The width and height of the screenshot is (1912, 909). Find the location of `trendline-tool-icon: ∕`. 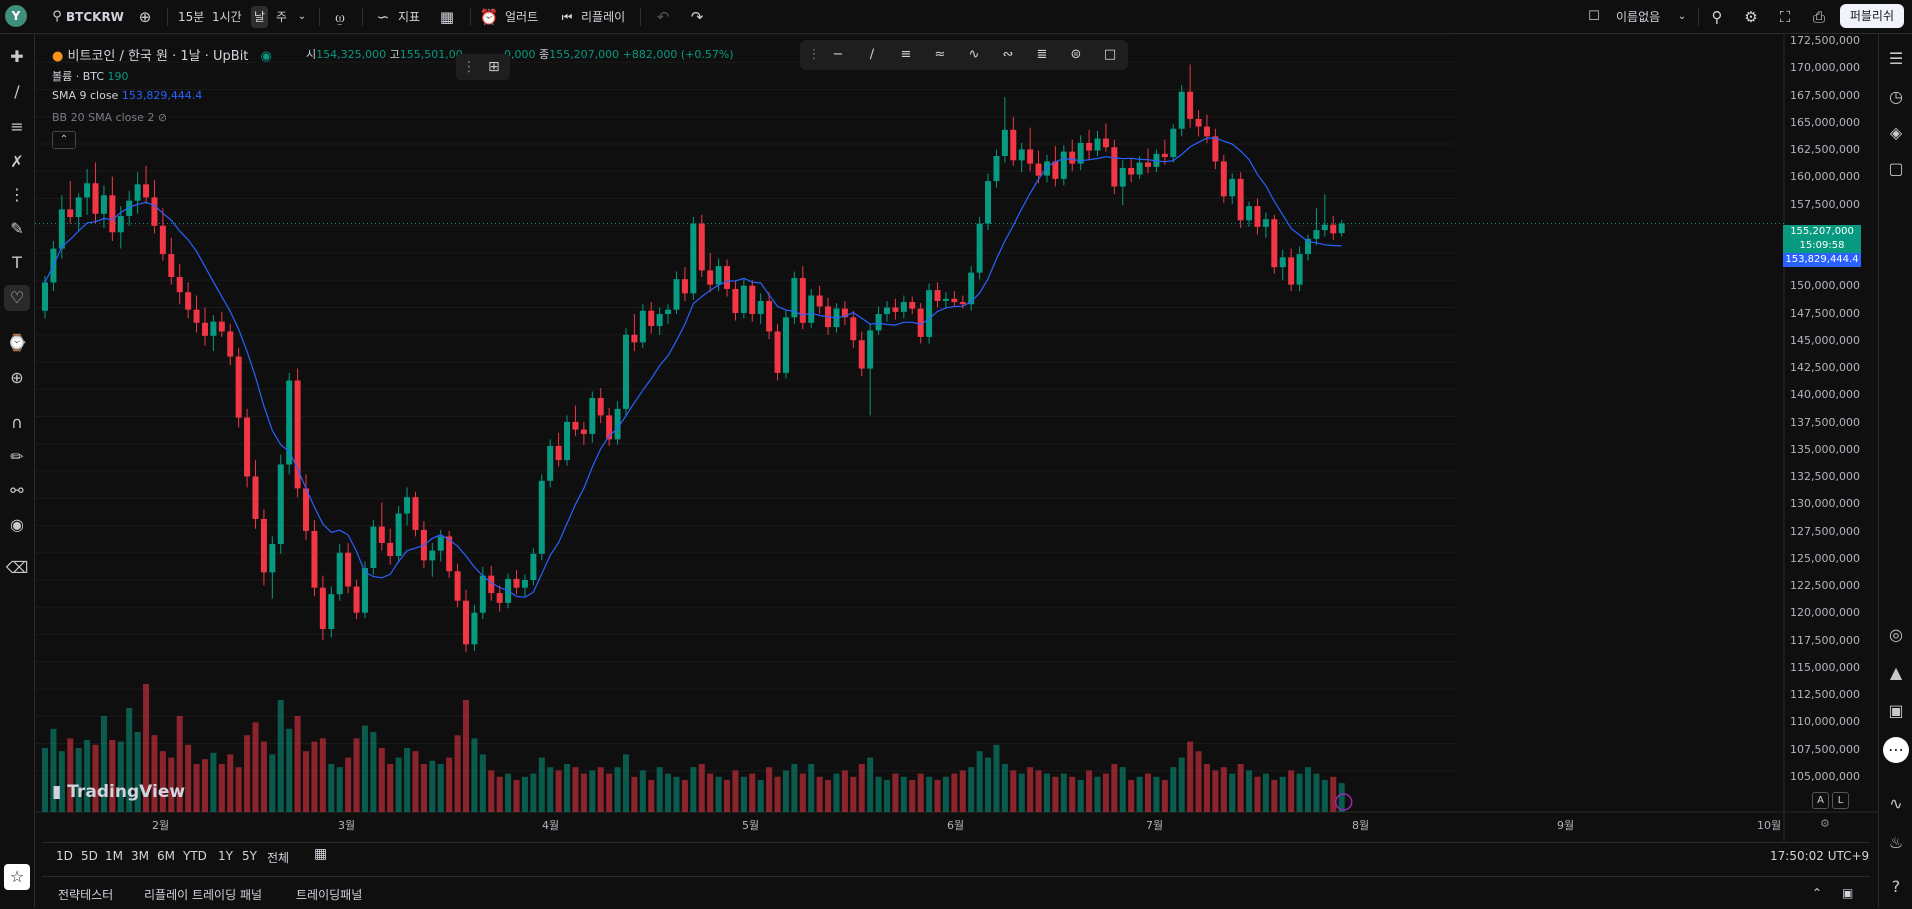

trendline-tool-icon: ∕ is located at coordinates (872, 54).